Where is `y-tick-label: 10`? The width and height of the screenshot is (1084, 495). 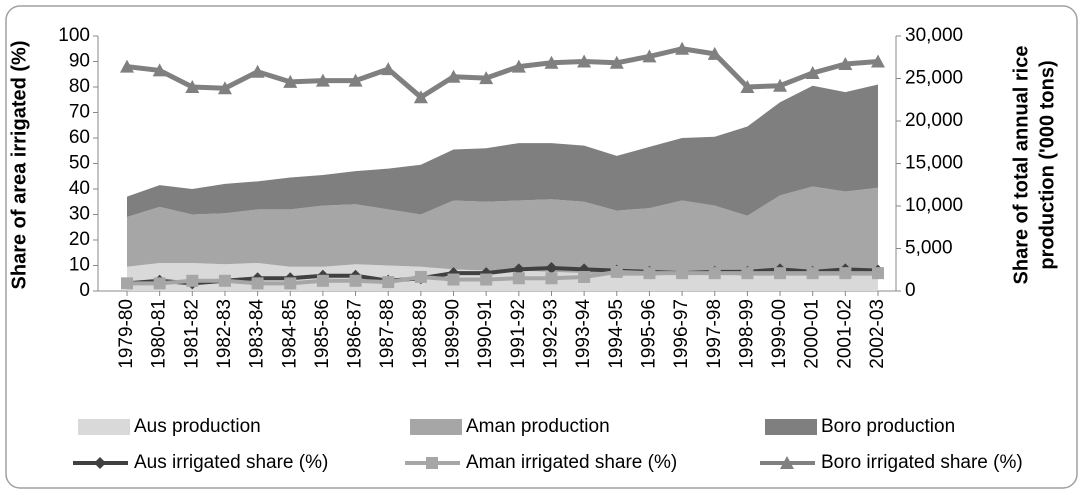
y-tick-label: 10 is located at coordinates (79, 265).